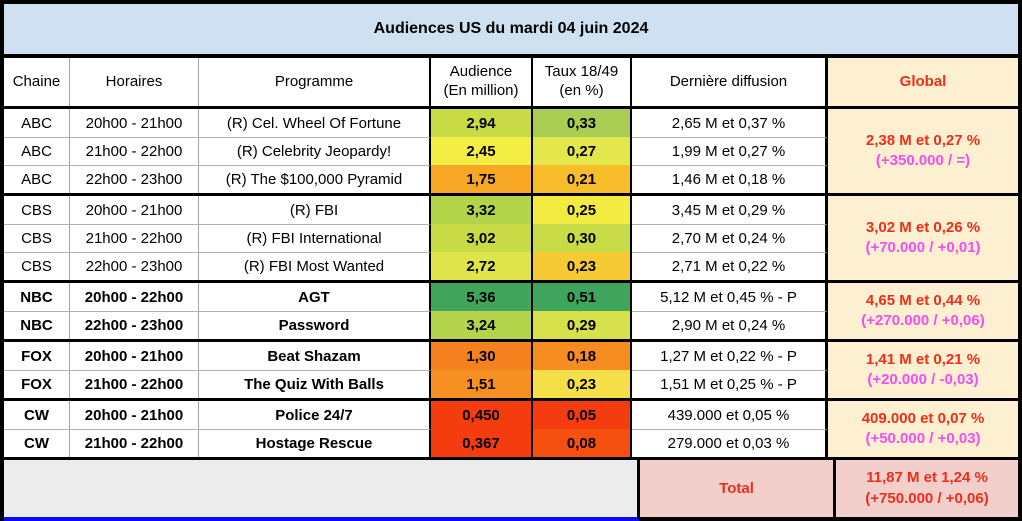  What do you see at coordinates (315, 297) in the screenshot?
I see `cell-programme: AGT` at bounding box center [315, 297].